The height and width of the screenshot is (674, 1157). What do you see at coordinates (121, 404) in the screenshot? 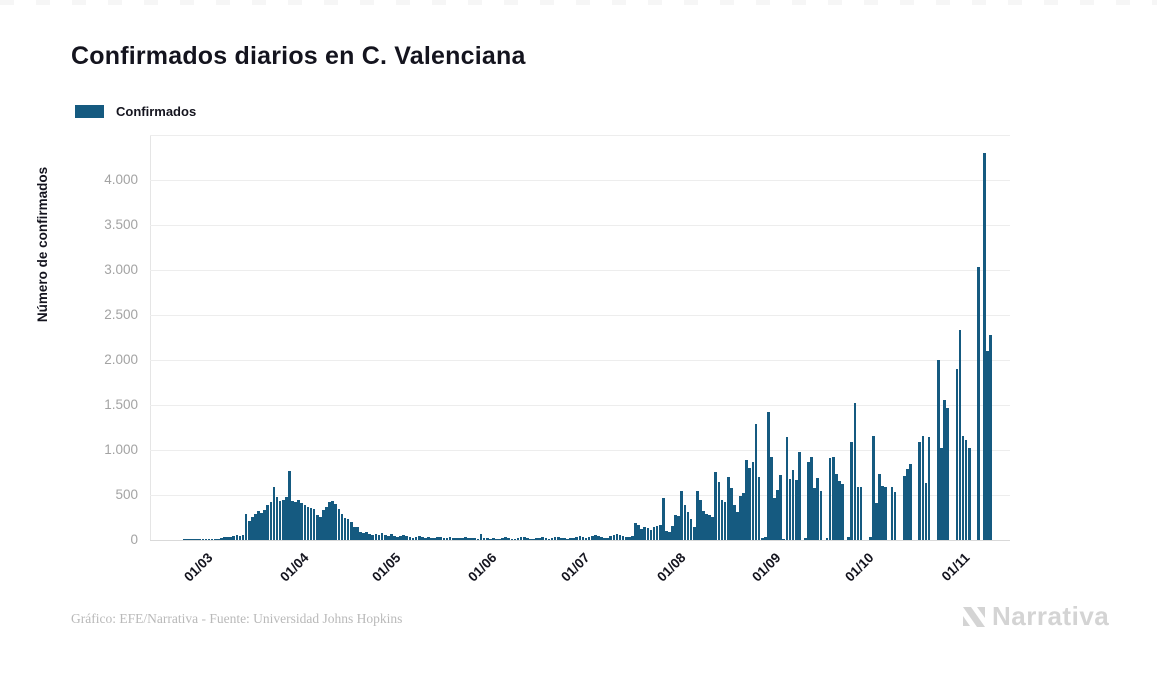
I see `y-axis-tick-label: 1.500` at bounding box center [121, 404].